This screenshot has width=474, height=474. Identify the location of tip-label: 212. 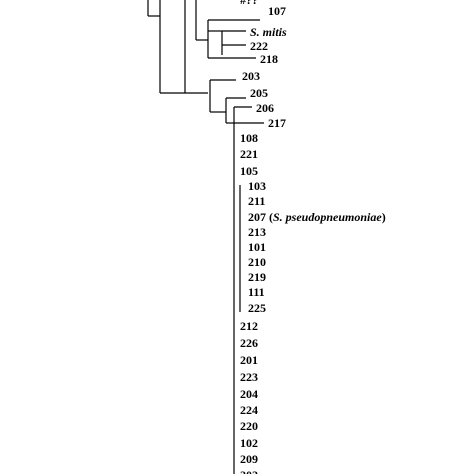
(249, 326).